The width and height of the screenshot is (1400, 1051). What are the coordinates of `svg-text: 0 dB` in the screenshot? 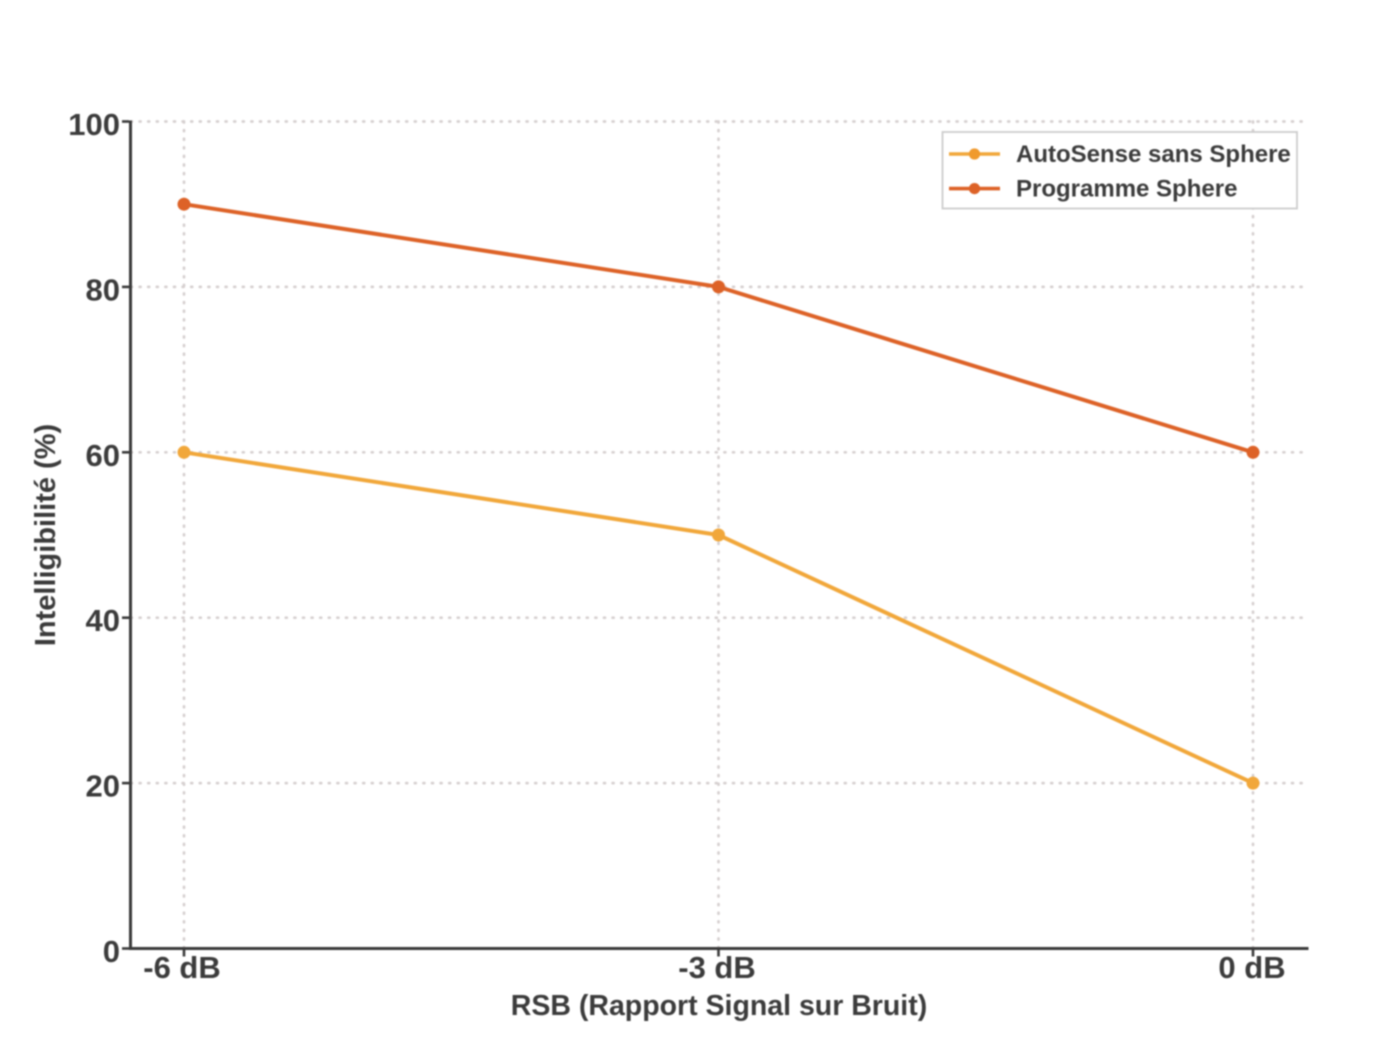 It's located at (1251, 967).